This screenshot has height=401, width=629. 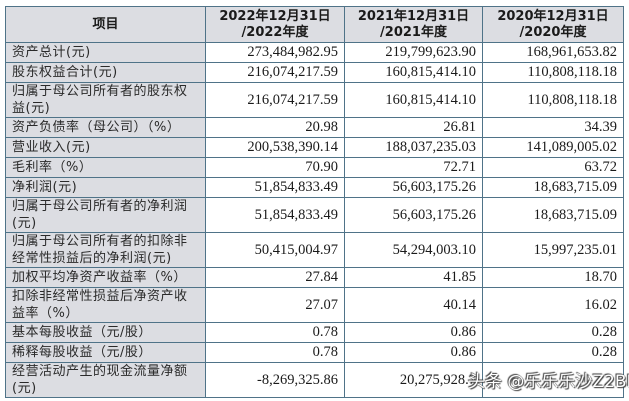 I want to click on header-2020-year: /2020年度, so click(x=553, y=32).